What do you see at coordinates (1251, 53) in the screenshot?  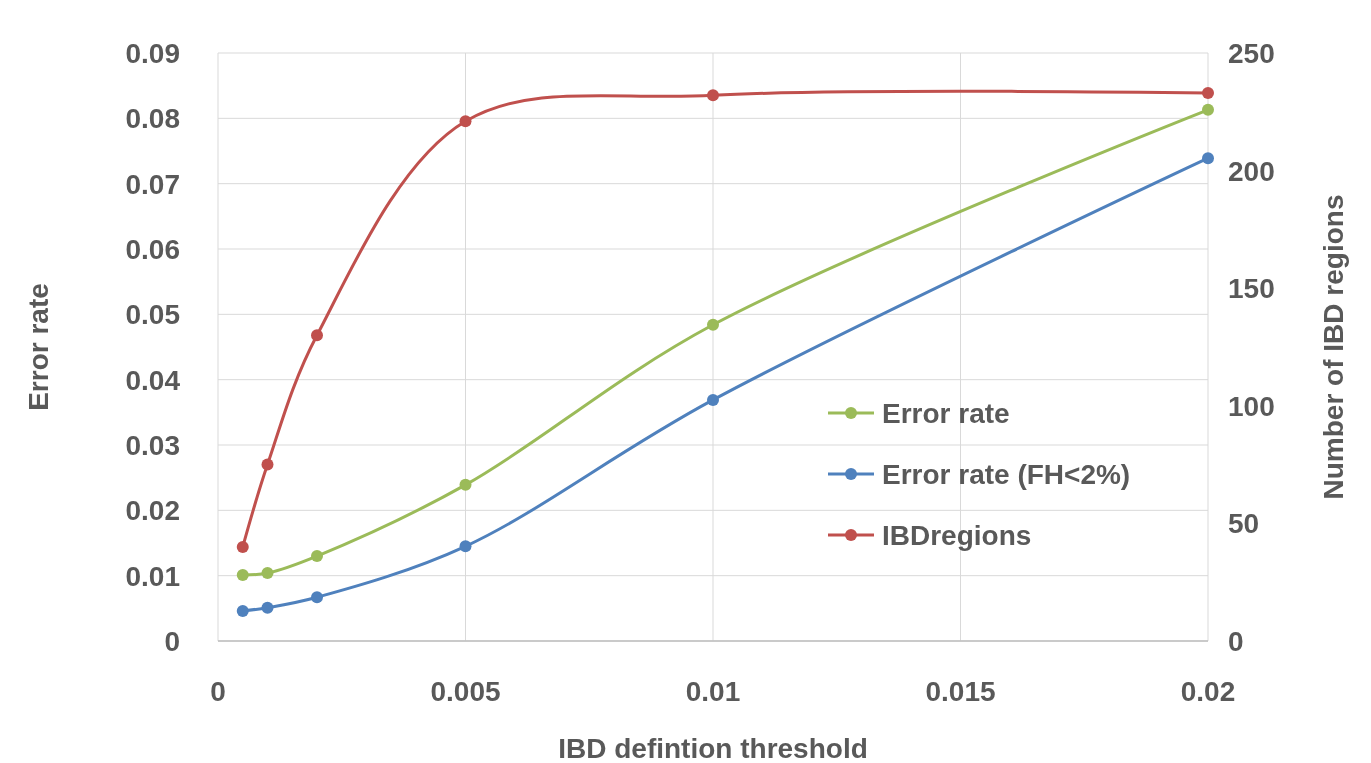 I see `y2-tick-label: 250` at bounding box center [1251, 53].